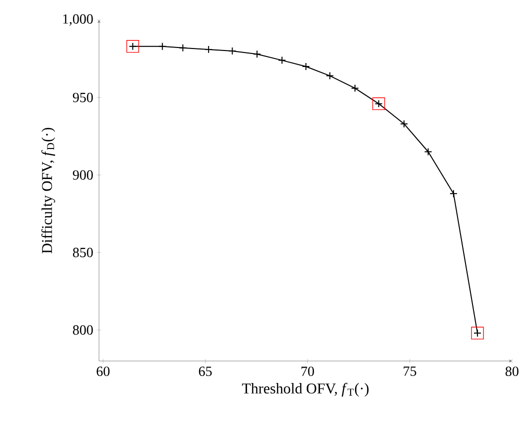  What do you see at coordinates (78, 20) in the screenshot?
I see `y-tick-label: 1,000` at bounding box center [78, 20].